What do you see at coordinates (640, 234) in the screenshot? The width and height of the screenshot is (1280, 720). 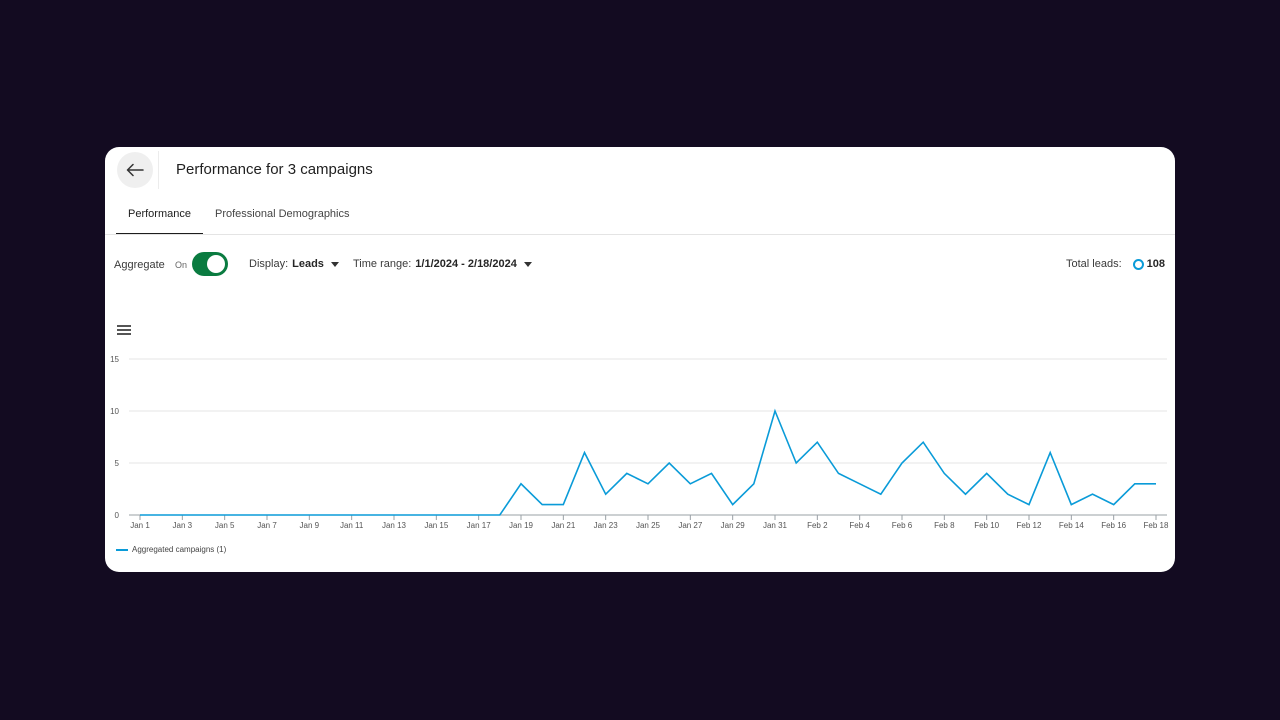 I see `tabs-divider` at bounding box center [640, 234].